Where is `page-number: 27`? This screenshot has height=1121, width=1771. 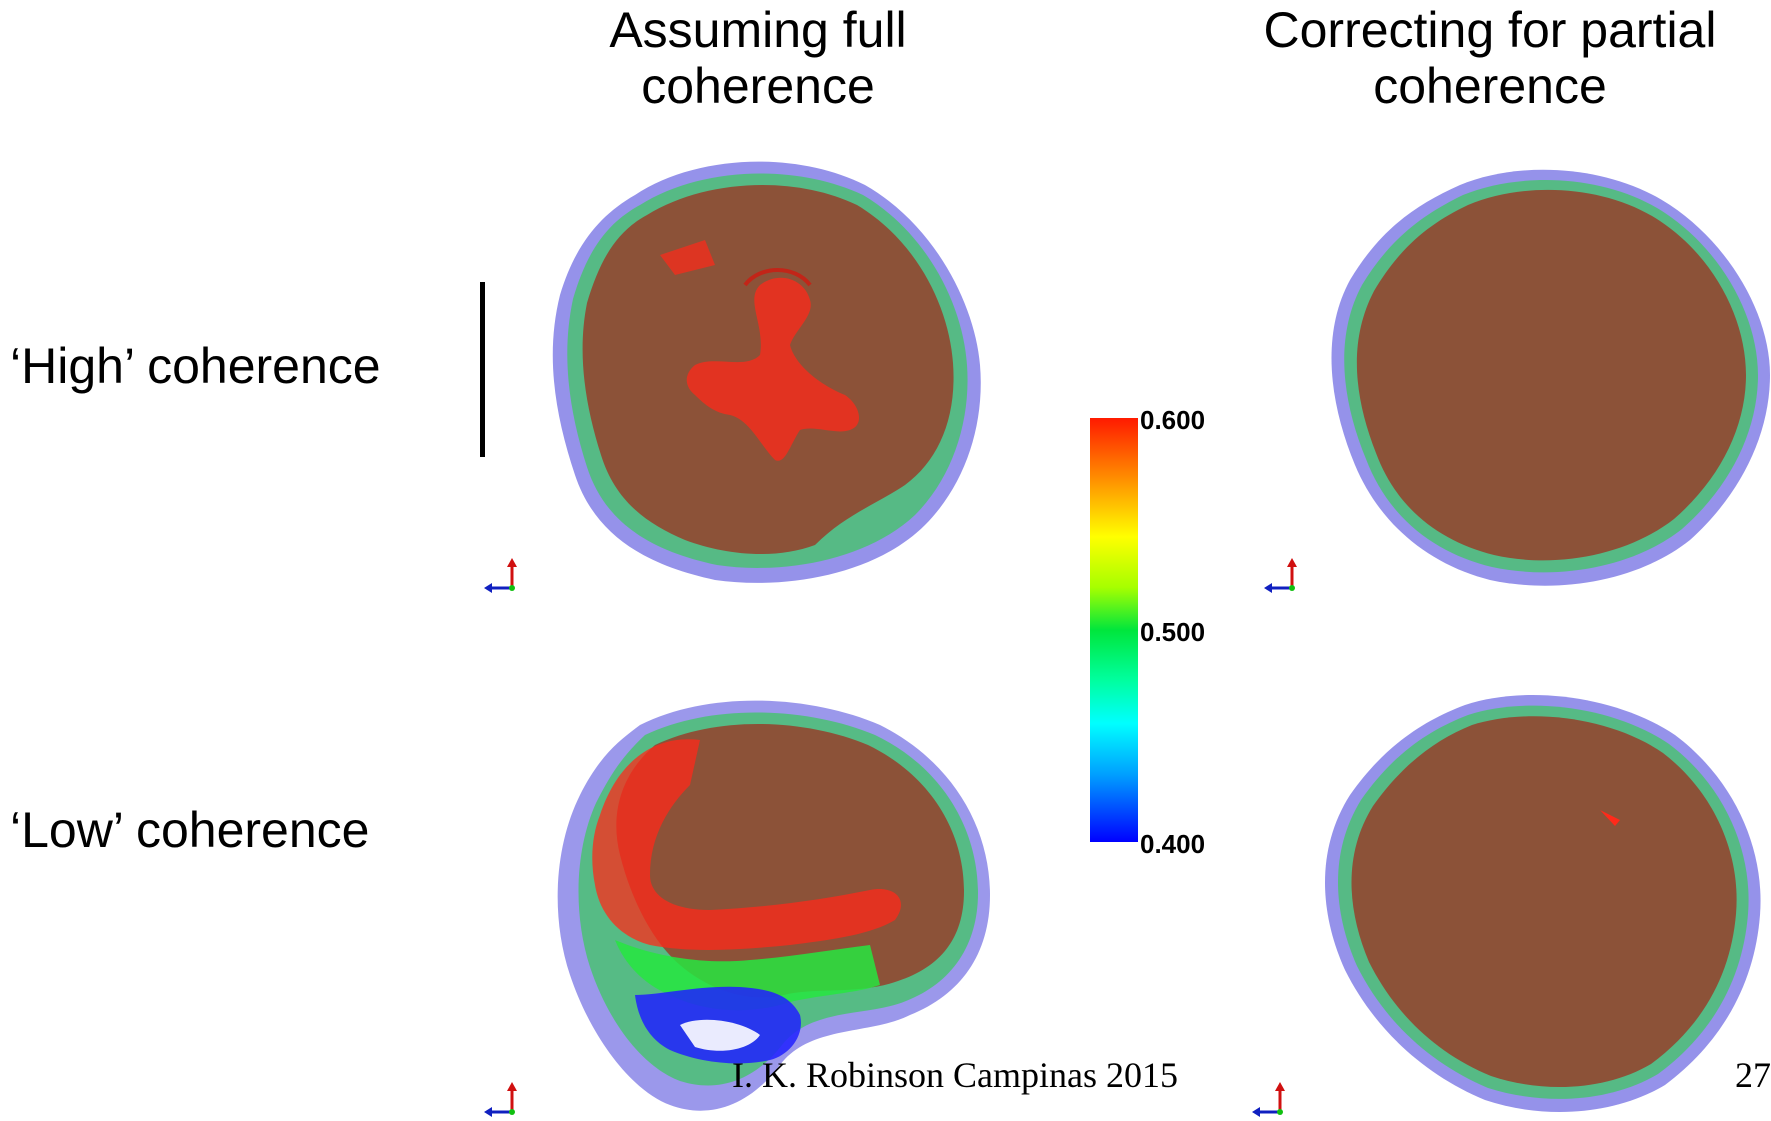 page-number: 27 is located at coordinates (1753, 1075).